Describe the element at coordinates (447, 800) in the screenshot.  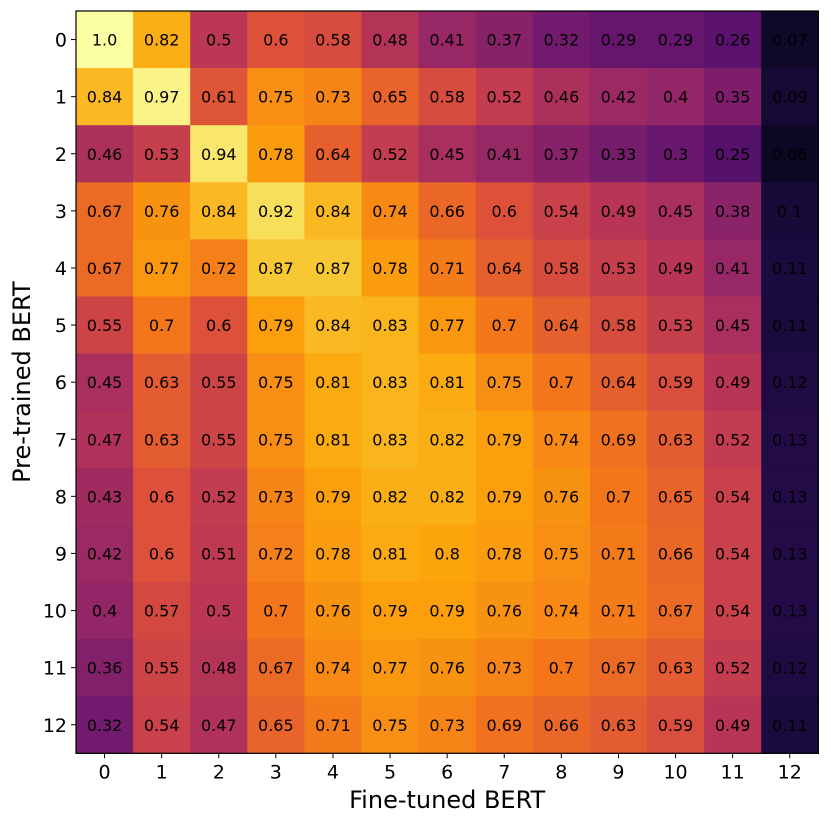
I see `x-axis-label: Fine-tuned BERT` at that location.